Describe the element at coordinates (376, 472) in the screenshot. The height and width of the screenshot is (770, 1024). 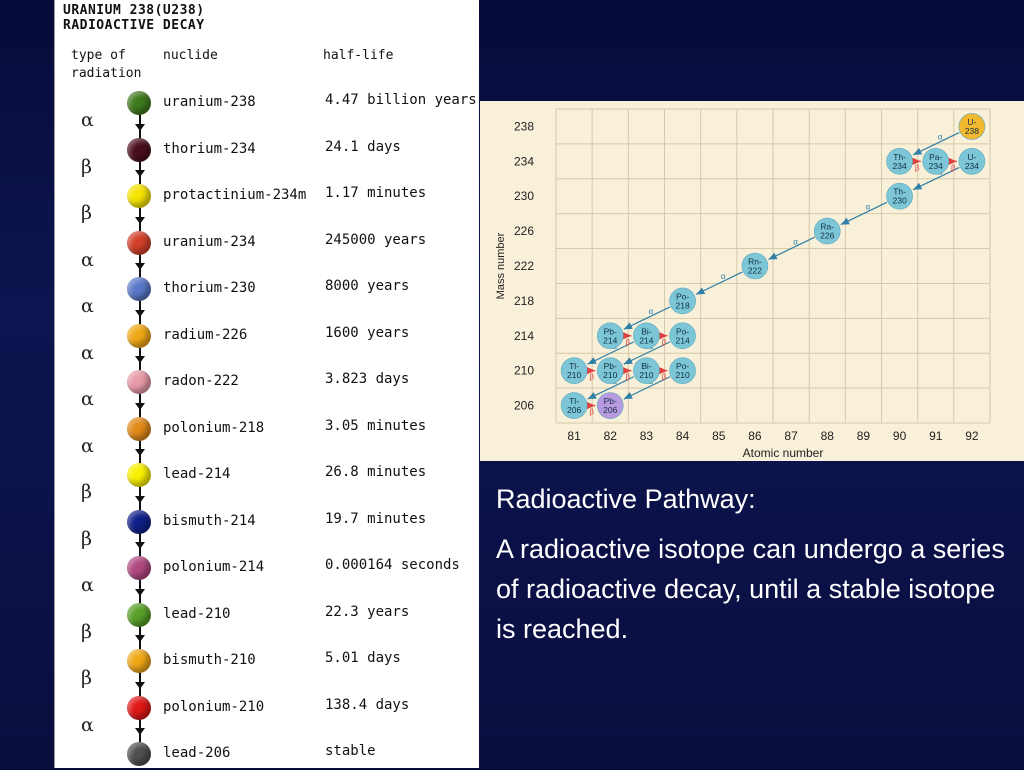
I see `half-life-value: 26.8 minutes` at that location.